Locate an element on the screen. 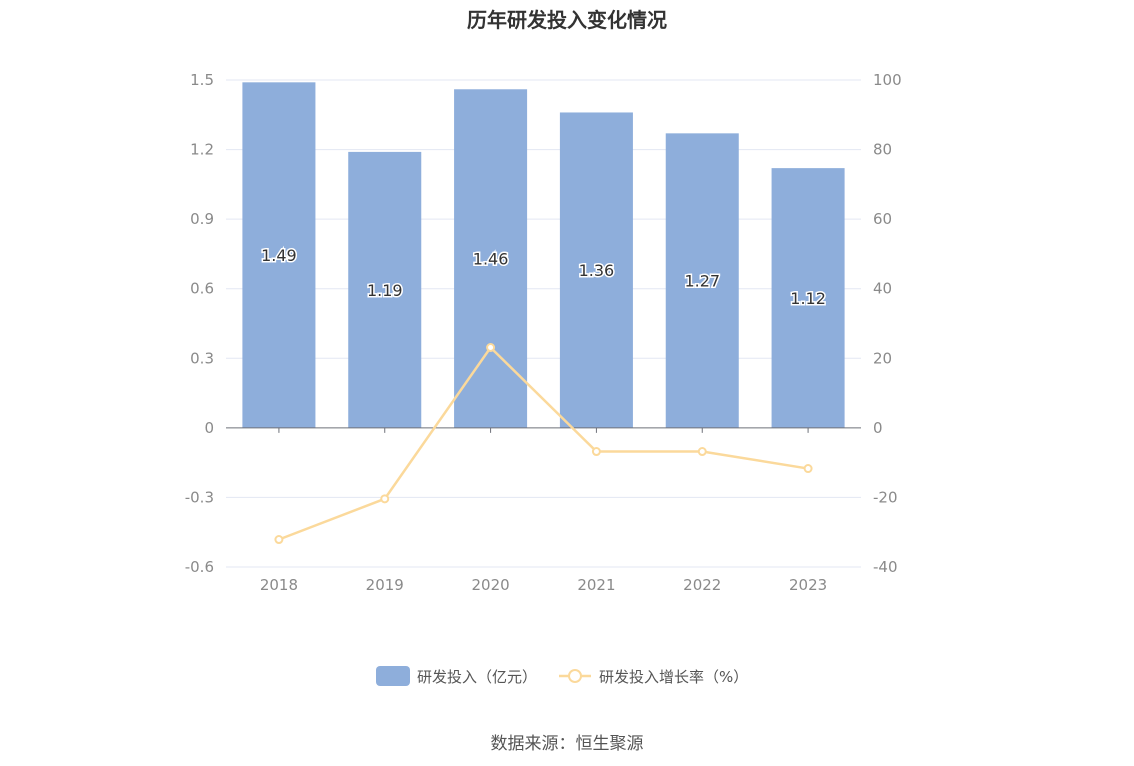  right-tick-label: 40 is located at coordinates (882, 289).